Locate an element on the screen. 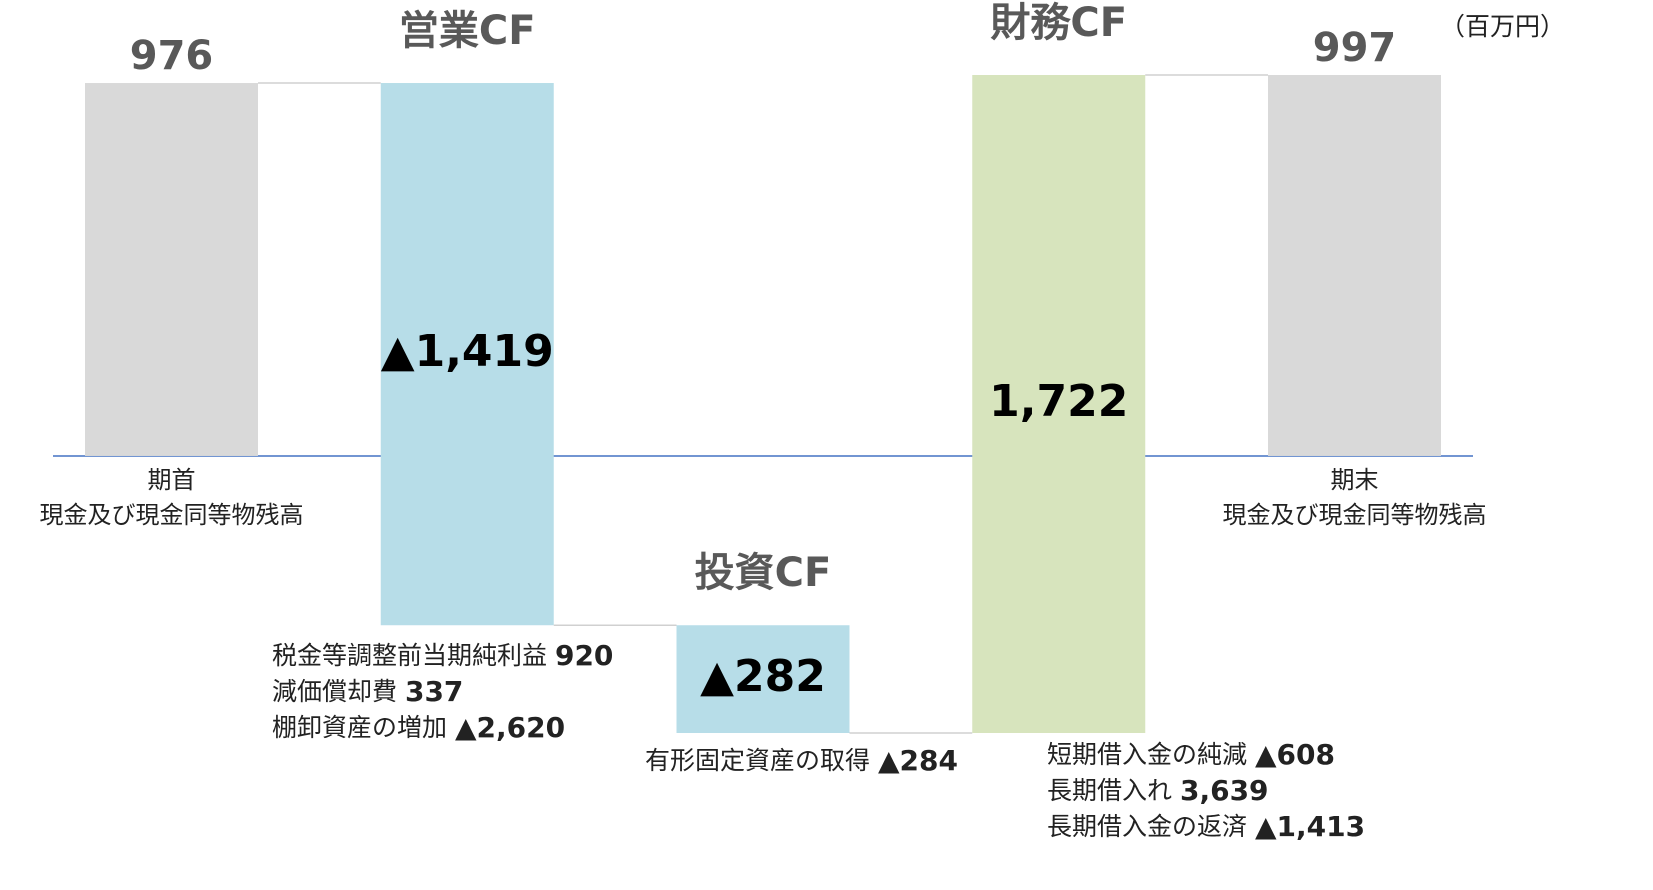 The image size is (1653, 890). detail-line: 長期借入金の返済 ▲1,413 is located at coordinates (1206, 826).